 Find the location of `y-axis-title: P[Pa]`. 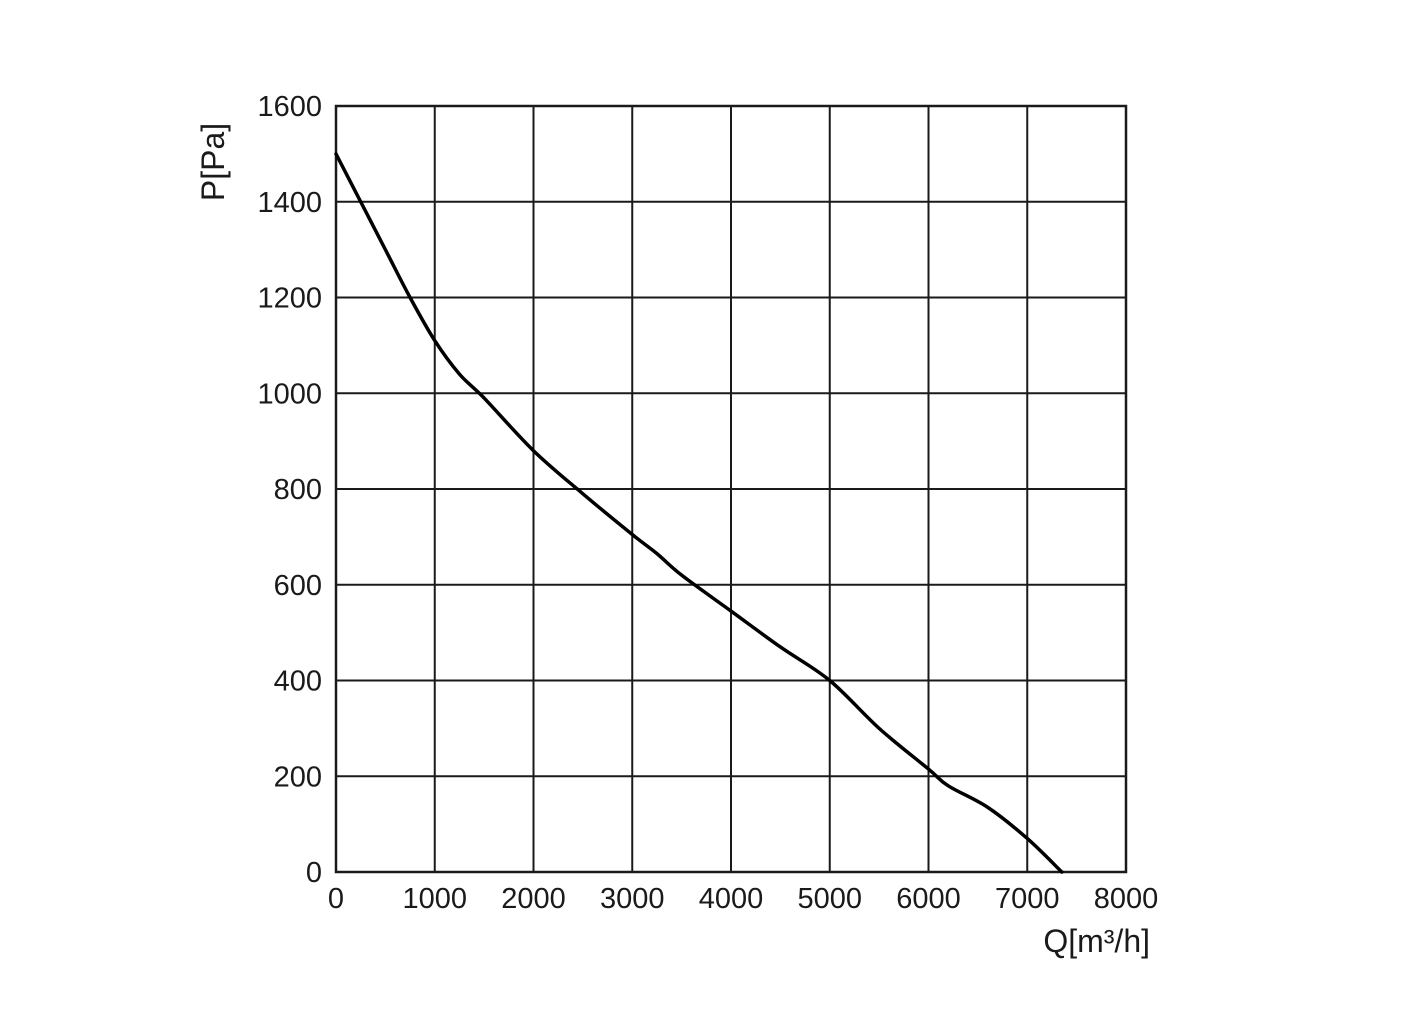

y-axis-title: P[Pa] is located at coordinates (213, 162).